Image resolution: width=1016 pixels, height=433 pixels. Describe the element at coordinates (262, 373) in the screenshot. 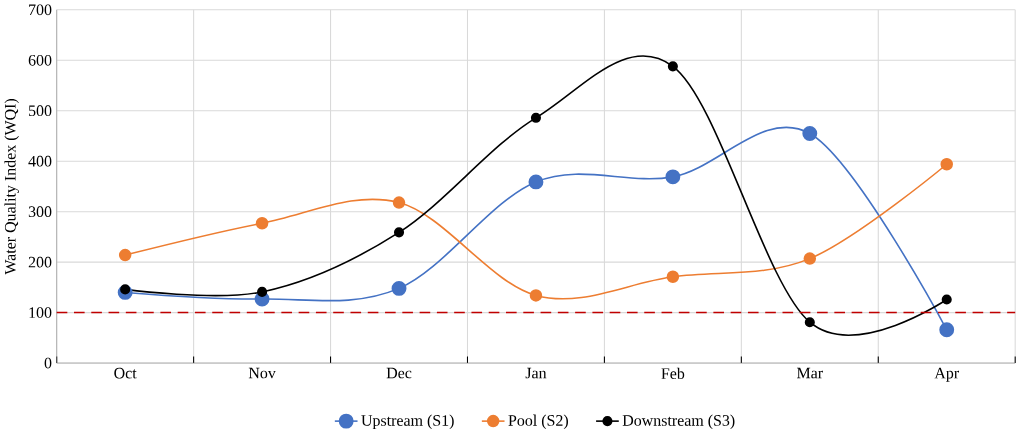

I see `x-tick-label: Nov` at that location.